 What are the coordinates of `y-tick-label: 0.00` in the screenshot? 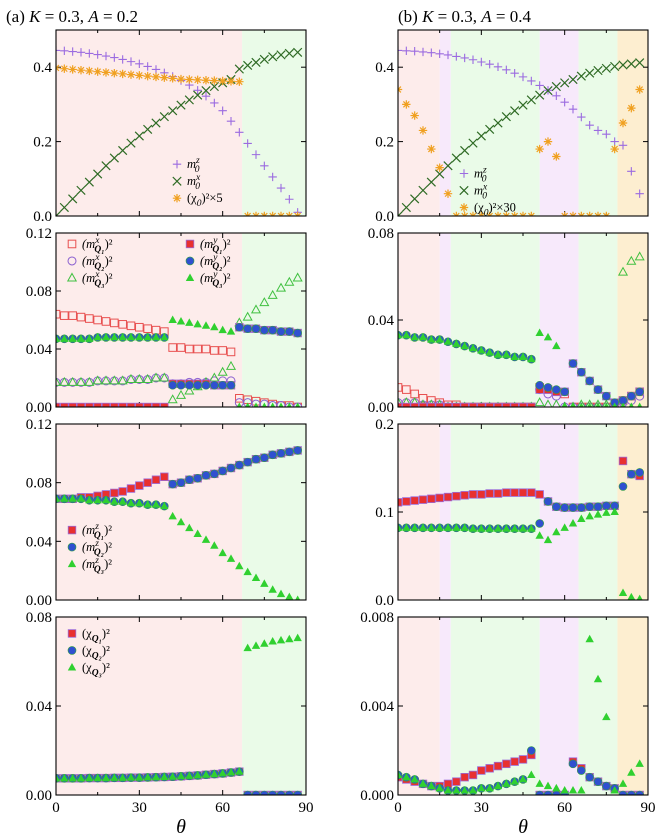 It's located at (39, 601).